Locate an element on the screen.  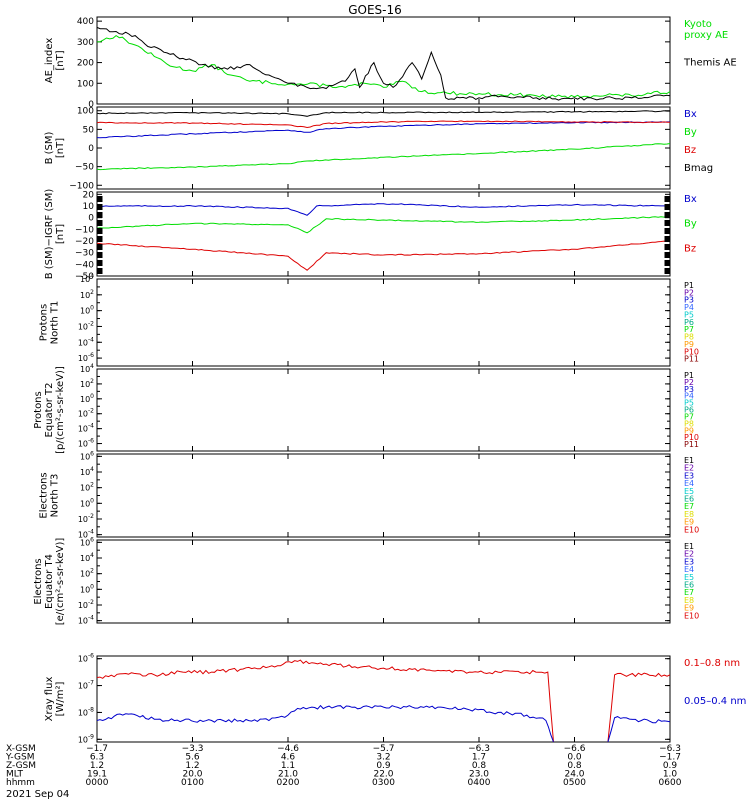
x-row-value: −6.6 is located at coordinates (575, 749).